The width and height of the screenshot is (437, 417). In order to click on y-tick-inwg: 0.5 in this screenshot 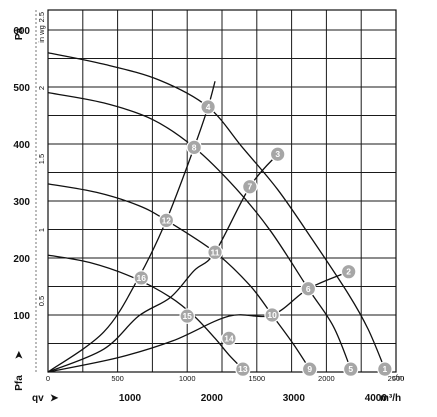, I will do `click(41, 301)`.